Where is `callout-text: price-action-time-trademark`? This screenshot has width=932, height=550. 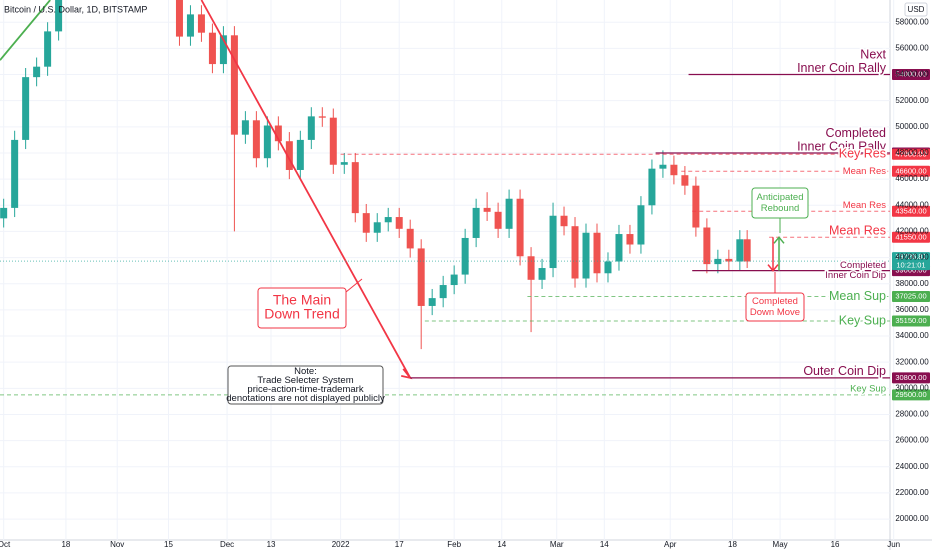
callout-text: price-action-time-trademark is located at coordinates (305, 389).